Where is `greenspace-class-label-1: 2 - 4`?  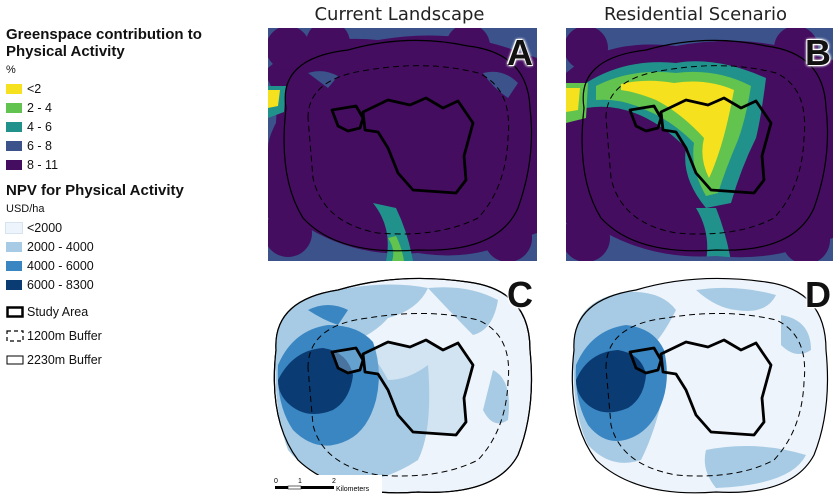
greenspace-class-label-1: 2 - 4 is located at coordinates (40, 107).